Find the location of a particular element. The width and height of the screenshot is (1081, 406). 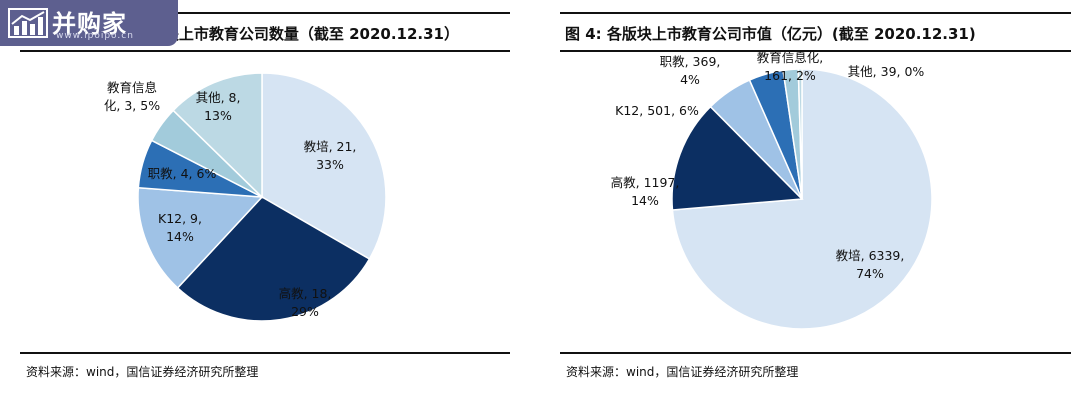

slice-label-1: 教培, 21, 33% is located at coordinates (330, 155).